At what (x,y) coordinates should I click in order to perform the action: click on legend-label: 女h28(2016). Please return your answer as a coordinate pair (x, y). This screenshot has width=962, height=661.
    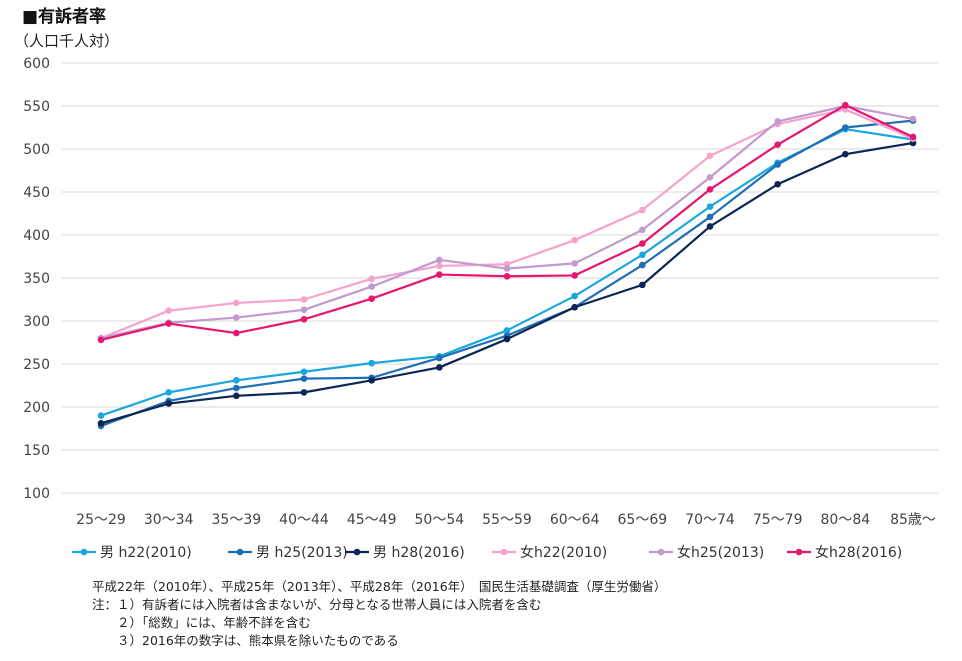
    Looking at the image, I should click on (858, 552).